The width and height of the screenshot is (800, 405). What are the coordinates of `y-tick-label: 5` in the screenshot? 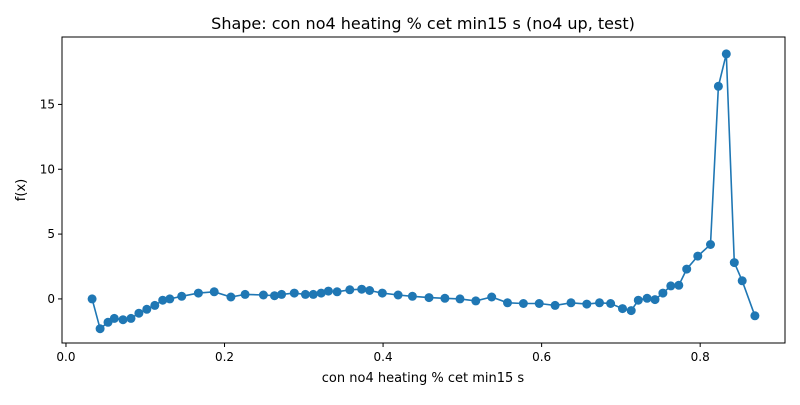 It's located at (51, 234).